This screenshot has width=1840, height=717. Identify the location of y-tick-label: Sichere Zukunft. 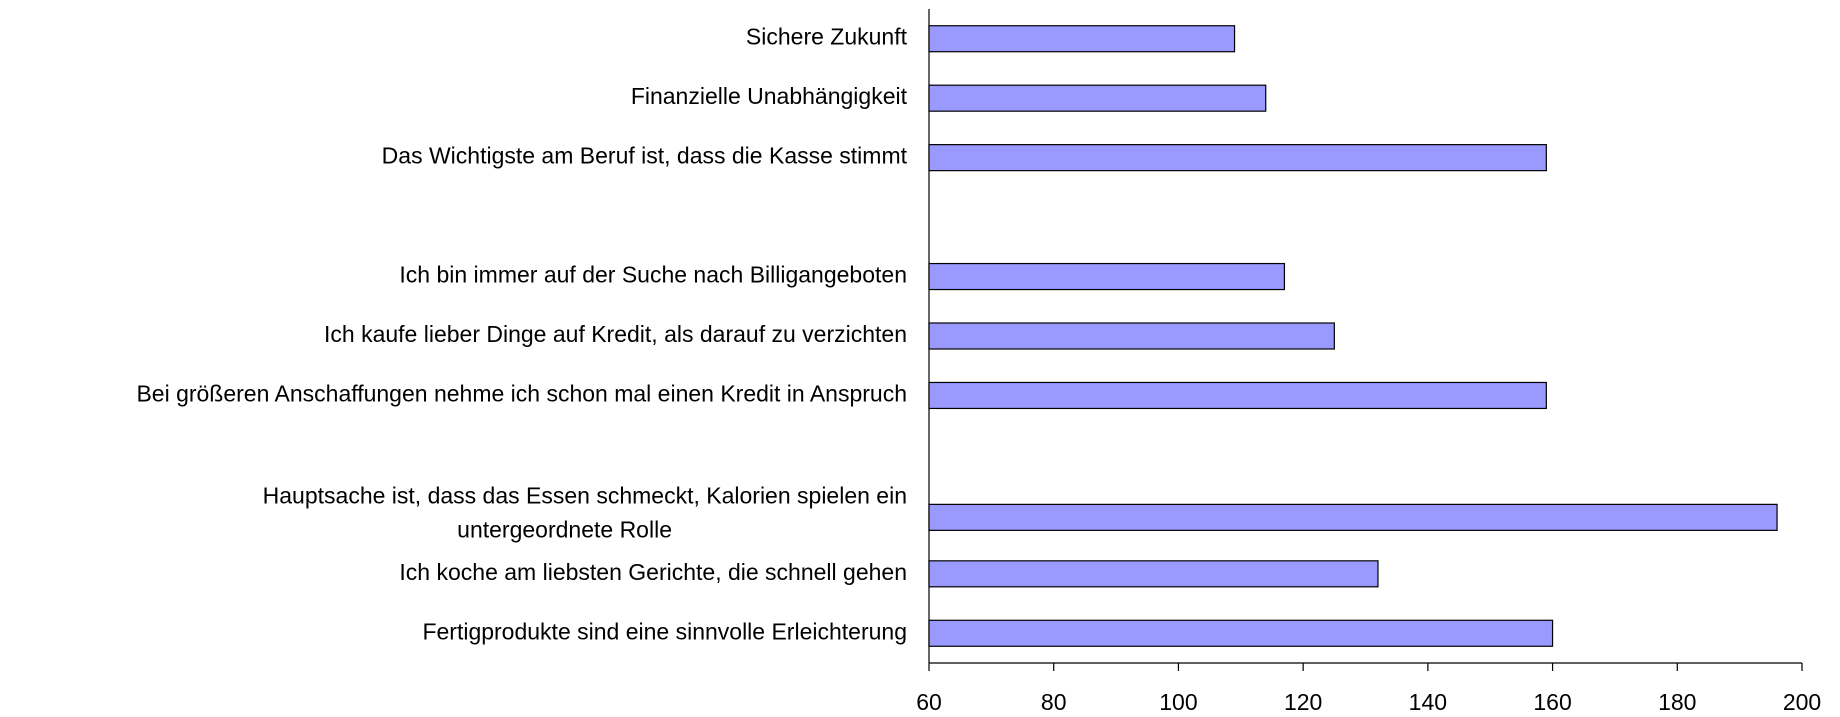
(827, 37).